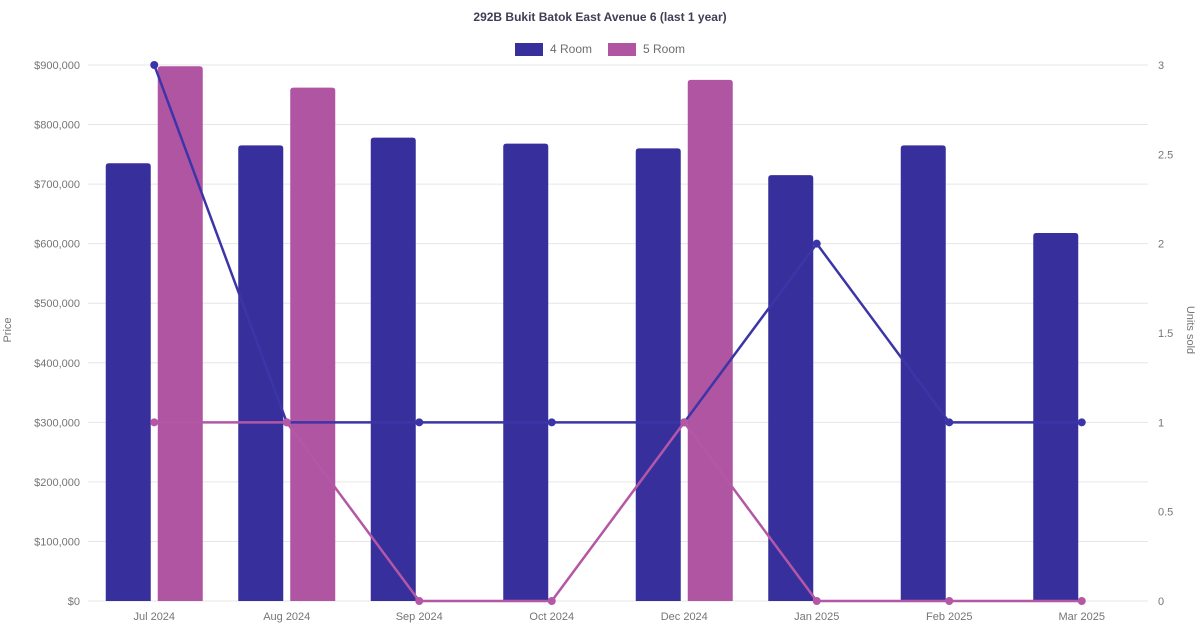 This screenshot has width=1200, height=630. Describe the element at coordinates (949, 422) in the screenshot. I see `point-4-room-units-sold-feb-2025` at that location.